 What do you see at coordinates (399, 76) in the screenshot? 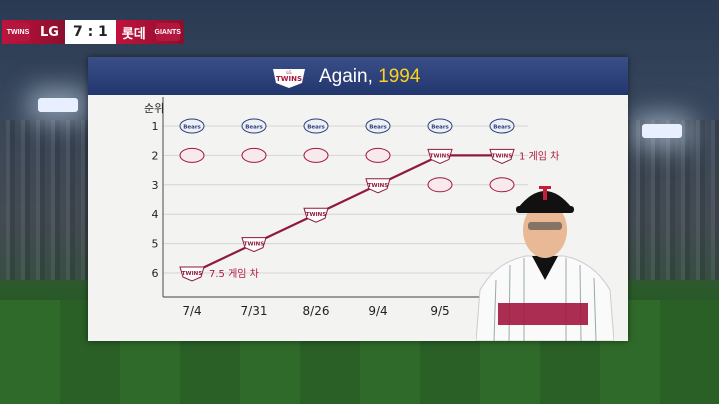
I see `title-year: 1994` at bounding box center [399, 76].